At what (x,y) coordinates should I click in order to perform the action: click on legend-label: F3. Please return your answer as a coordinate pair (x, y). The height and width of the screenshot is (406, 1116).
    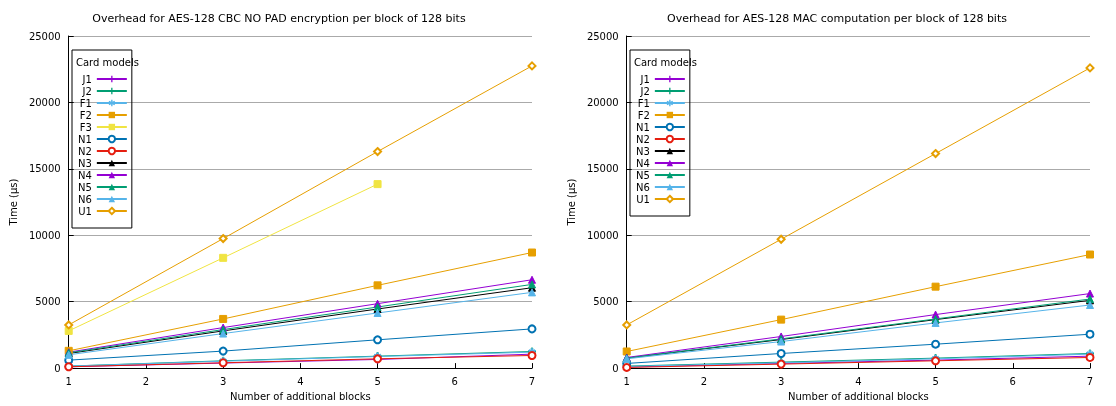
    Looking at the image, I should click on (85, 127).